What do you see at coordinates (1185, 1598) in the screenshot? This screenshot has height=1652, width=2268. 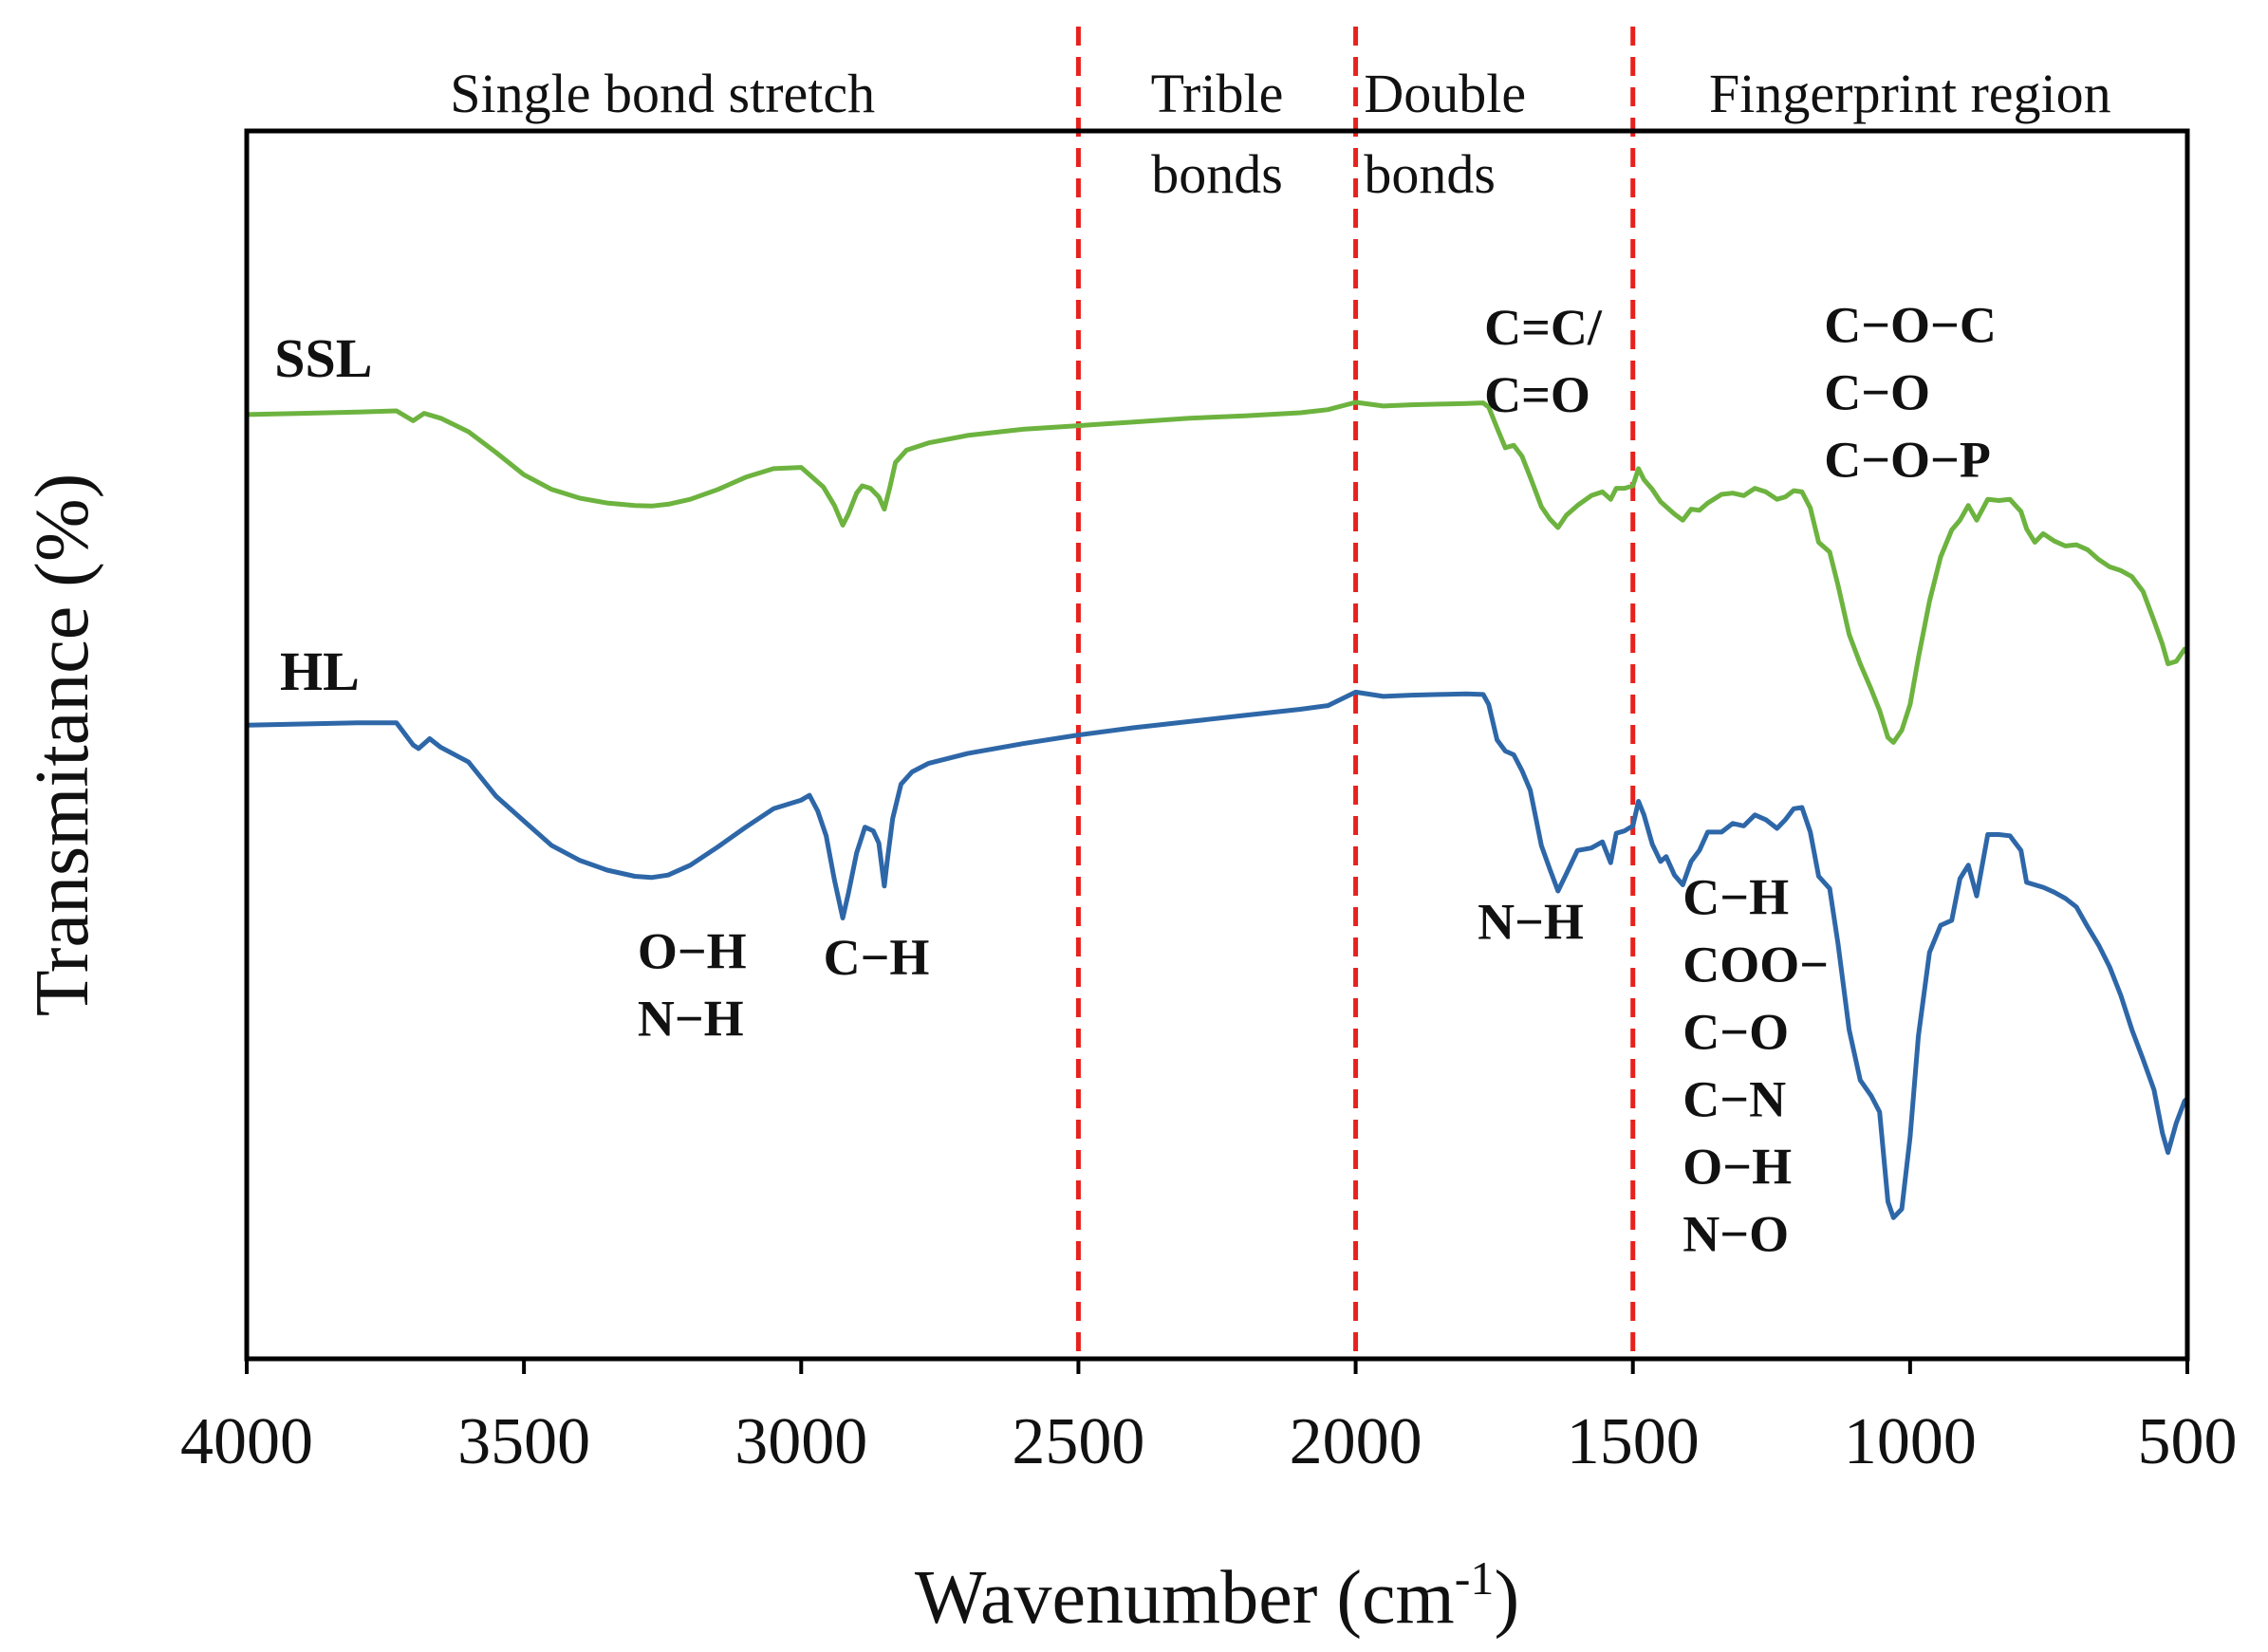 I see `x-axis-title-main: Wavenumber (cm` at bounding box center [1185, 1598].